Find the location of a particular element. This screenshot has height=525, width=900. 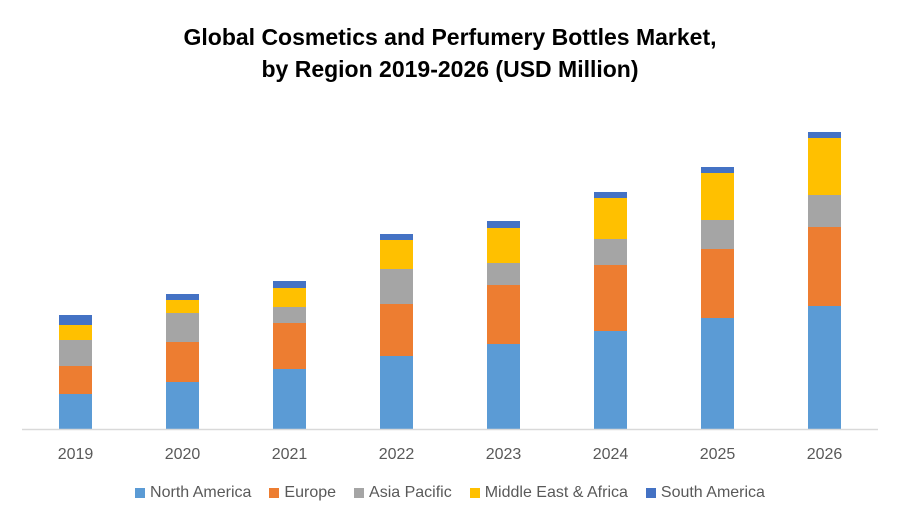

legend-item: Middle East & Africa is located at coordinates (548, 493).